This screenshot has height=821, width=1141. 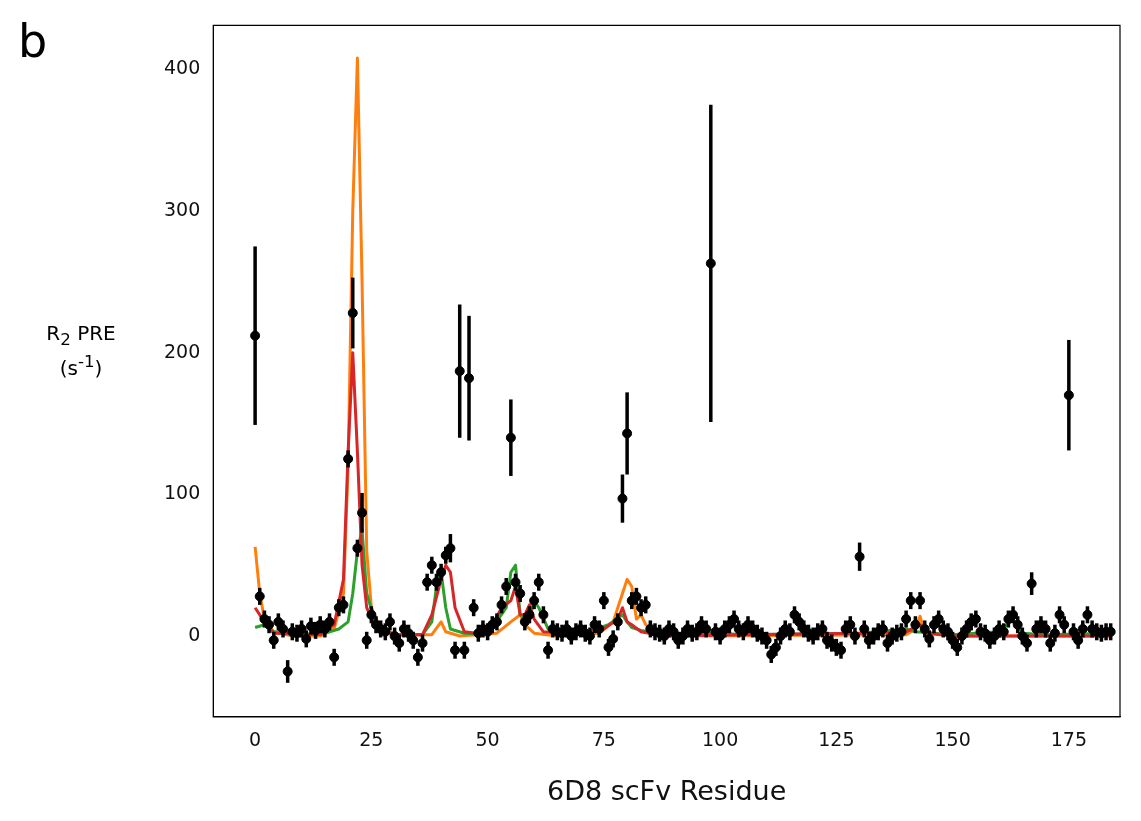 I want to click on x-tick-label: 150, so click(x=952, y=739).